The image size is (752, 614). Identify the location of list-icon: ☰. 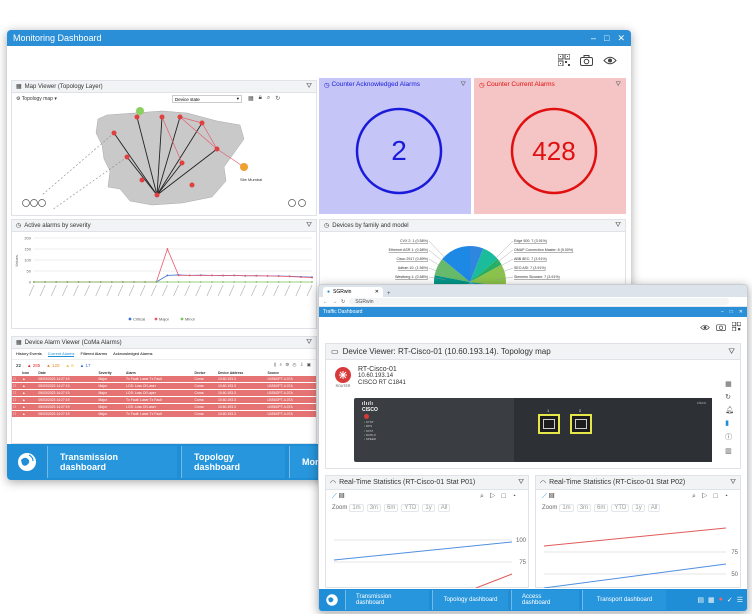
(739, 600).